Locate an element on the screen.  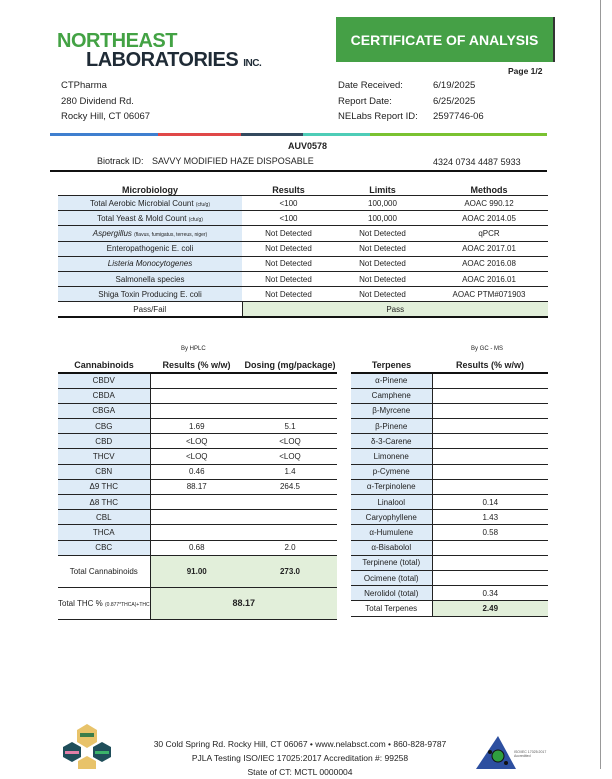
terpene-name: Linalool is located at coordinates (392, 502).